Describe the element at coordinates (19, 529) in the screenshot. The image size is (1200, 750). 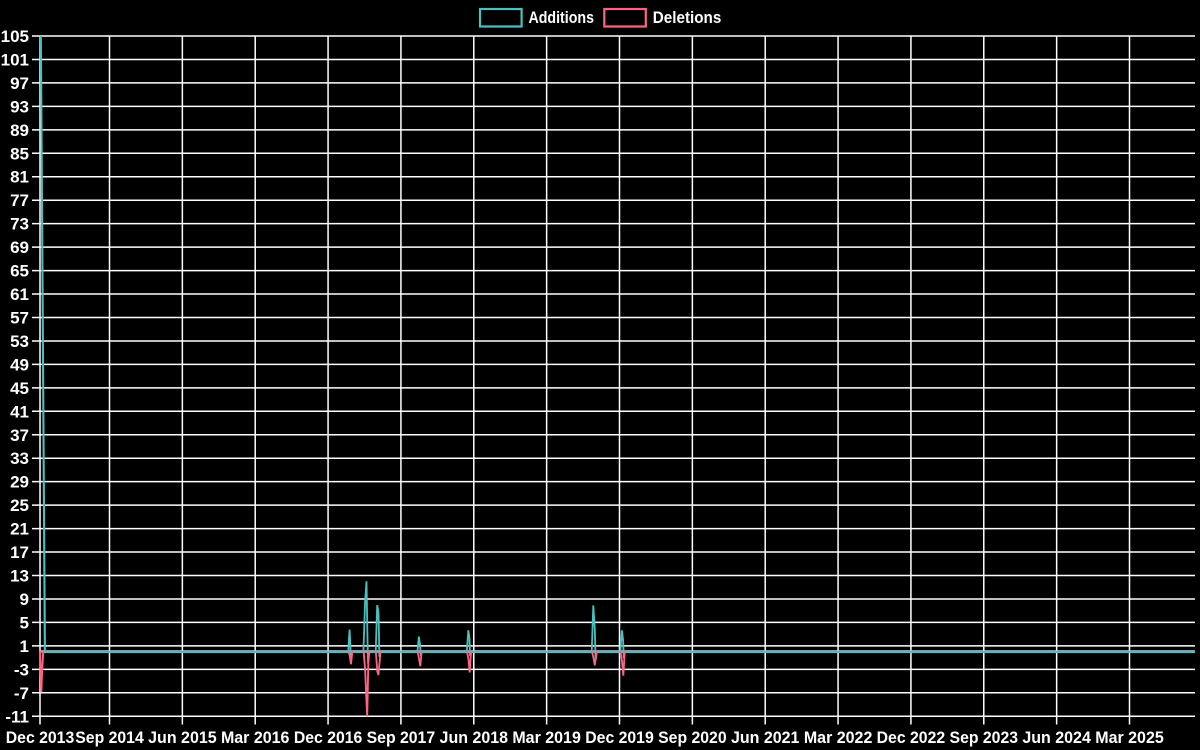
I see `svg-text: 21` at that location.